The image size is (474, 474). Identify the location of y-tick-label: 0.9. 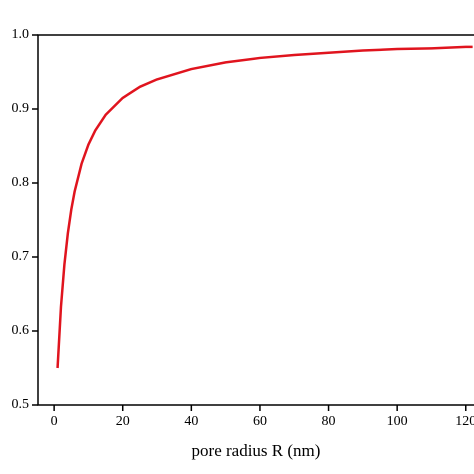
(21, 108).